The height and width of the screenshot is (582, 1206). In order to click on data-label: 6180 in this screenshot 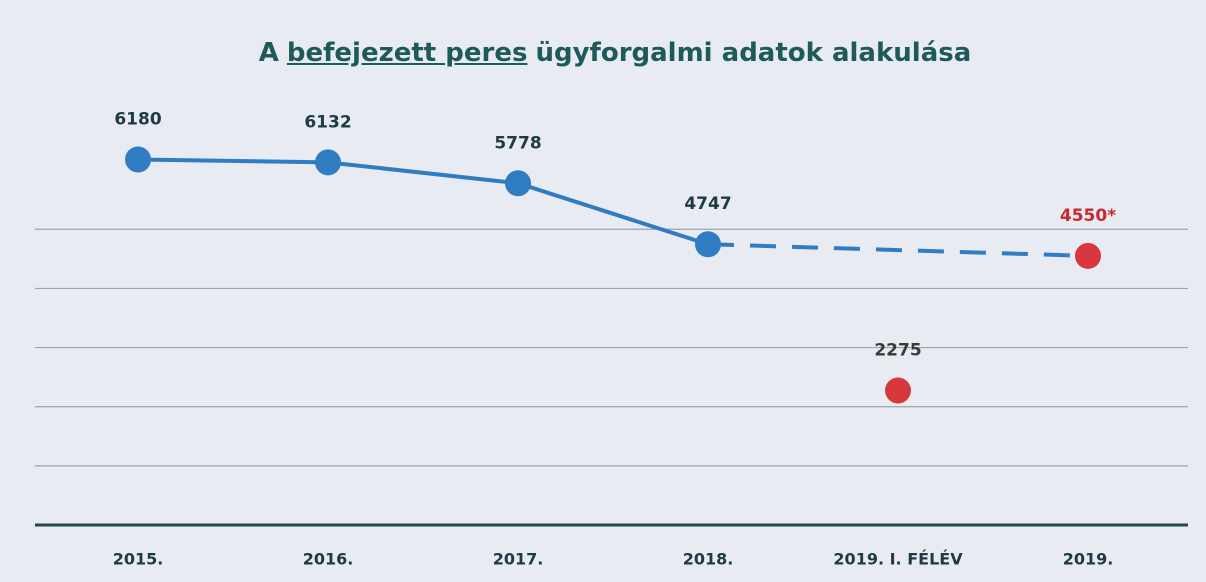, I will do `click(137, 119)`.